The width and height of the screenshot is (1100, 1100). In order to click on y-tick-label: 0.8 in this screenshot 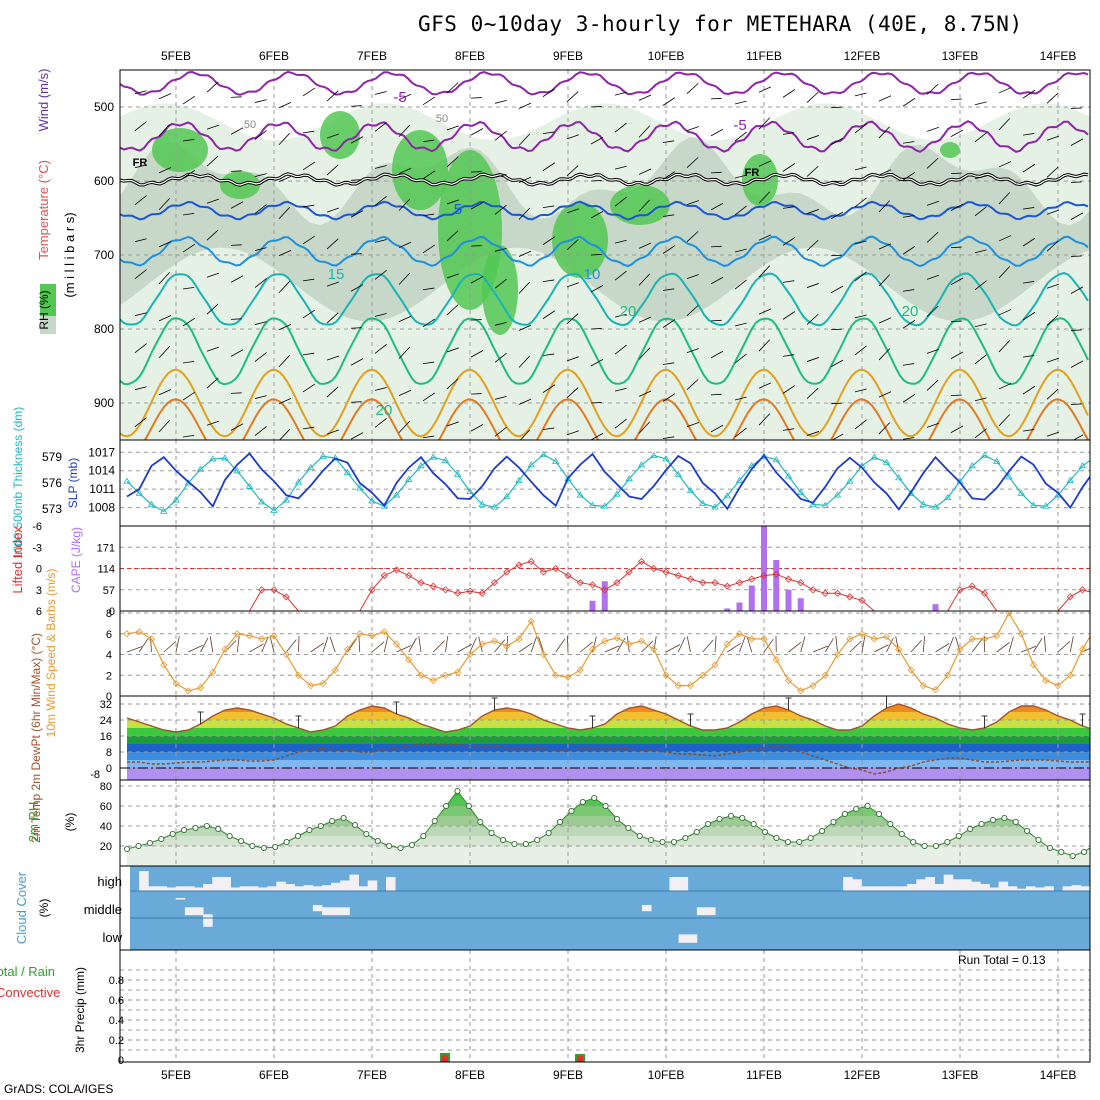, I will do `click(116, 981)`.